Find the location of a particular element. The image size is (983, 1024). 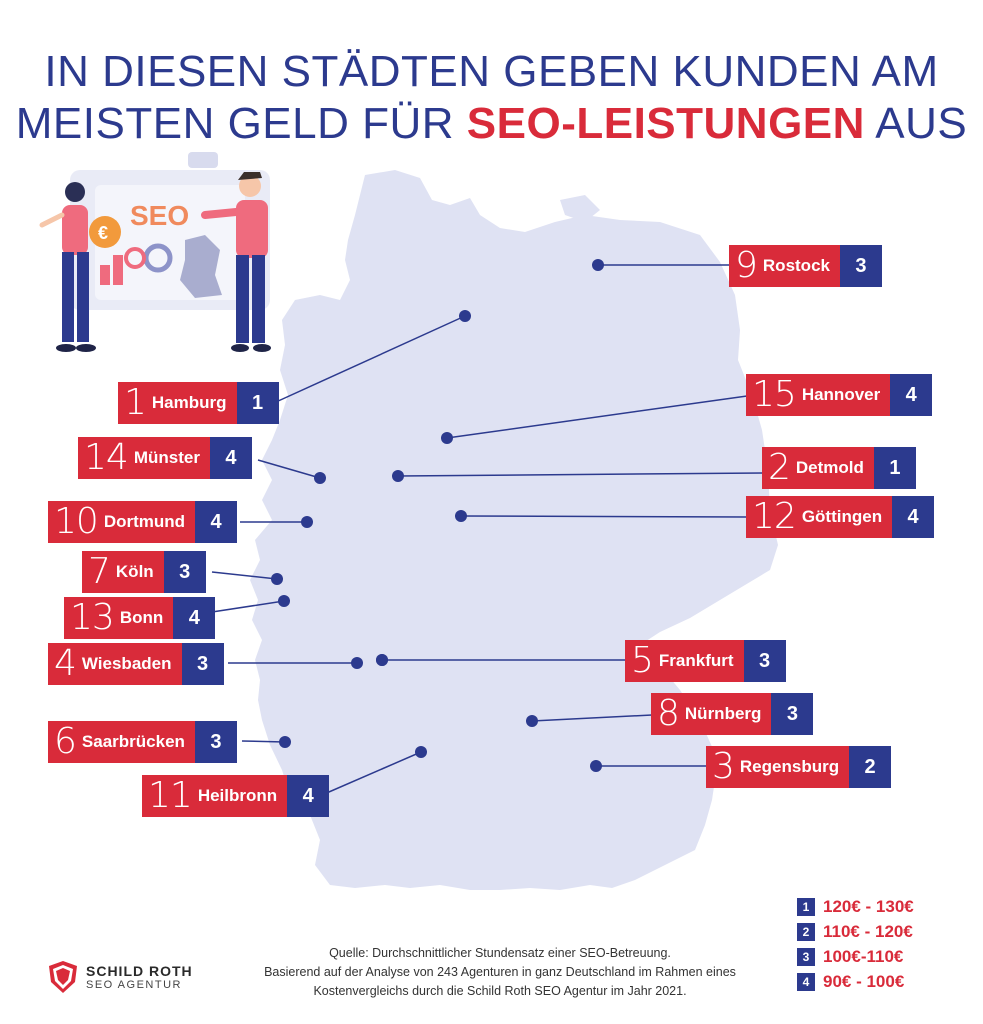

legend-row: 4 90€ - 100€ is located at coordinates (855, 982).